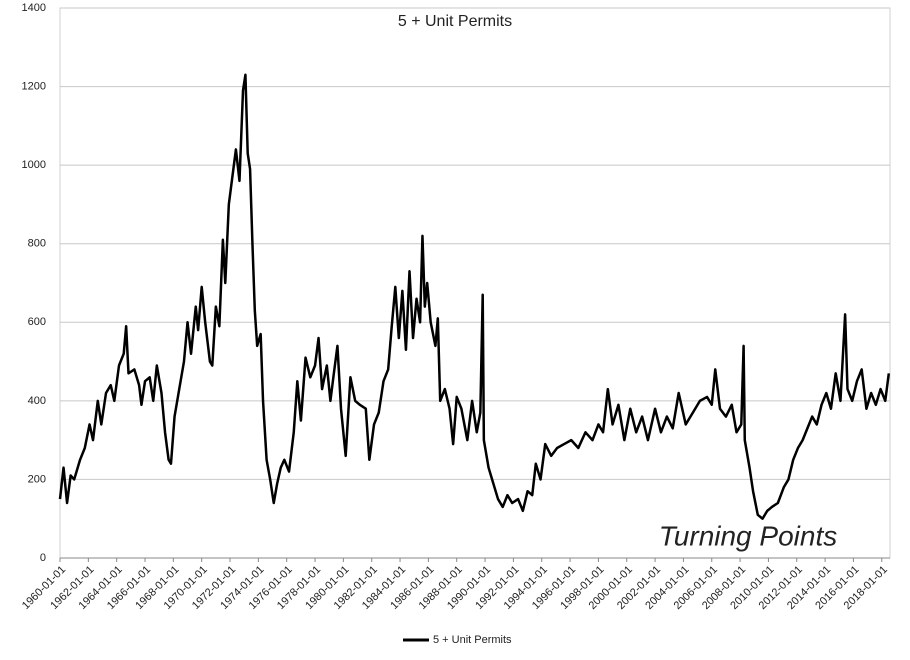 The image size is (910, 660). What do you see at coordinates (37, 479) in the screenshot?
I see `y-tick-label: 200` at bounding box center [37, 479].